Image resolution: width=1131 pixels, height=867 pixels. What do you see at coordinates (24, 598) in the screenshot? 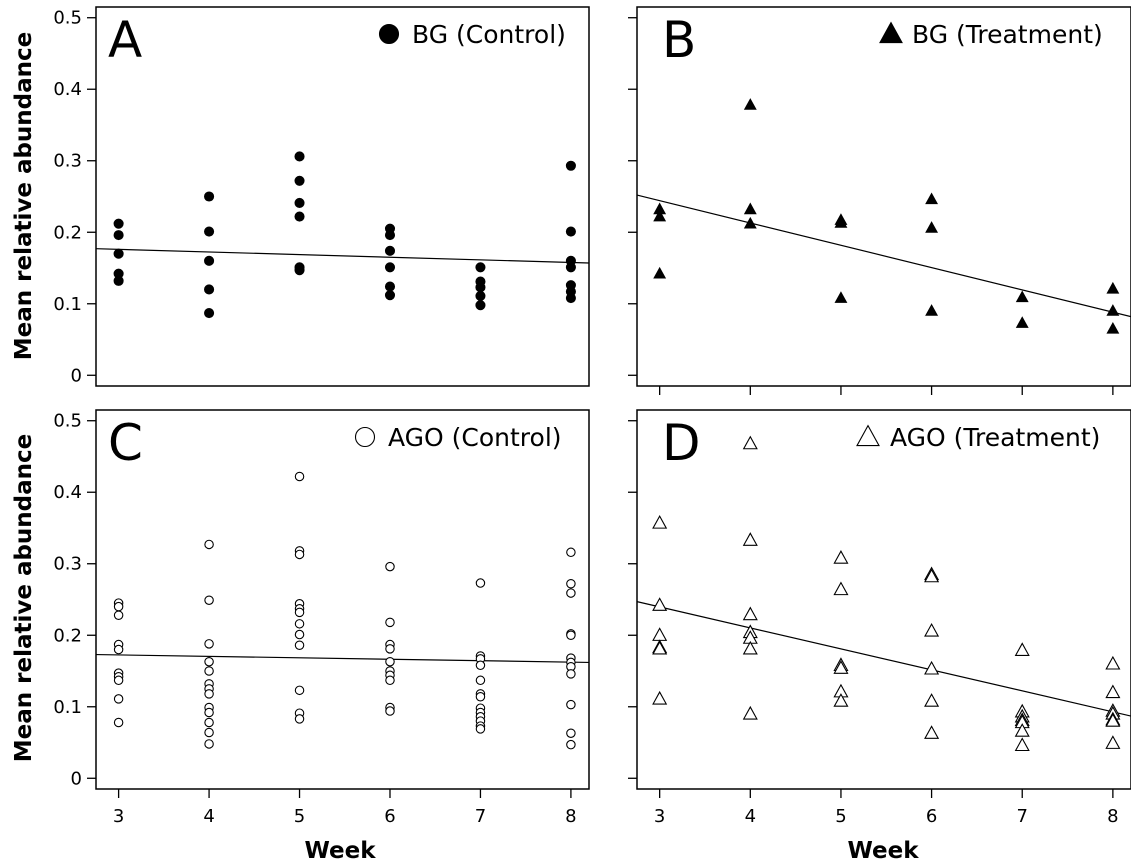
I see `y-axis-title-bottom: Mean relative abundance` at bounding box center [24, 598].